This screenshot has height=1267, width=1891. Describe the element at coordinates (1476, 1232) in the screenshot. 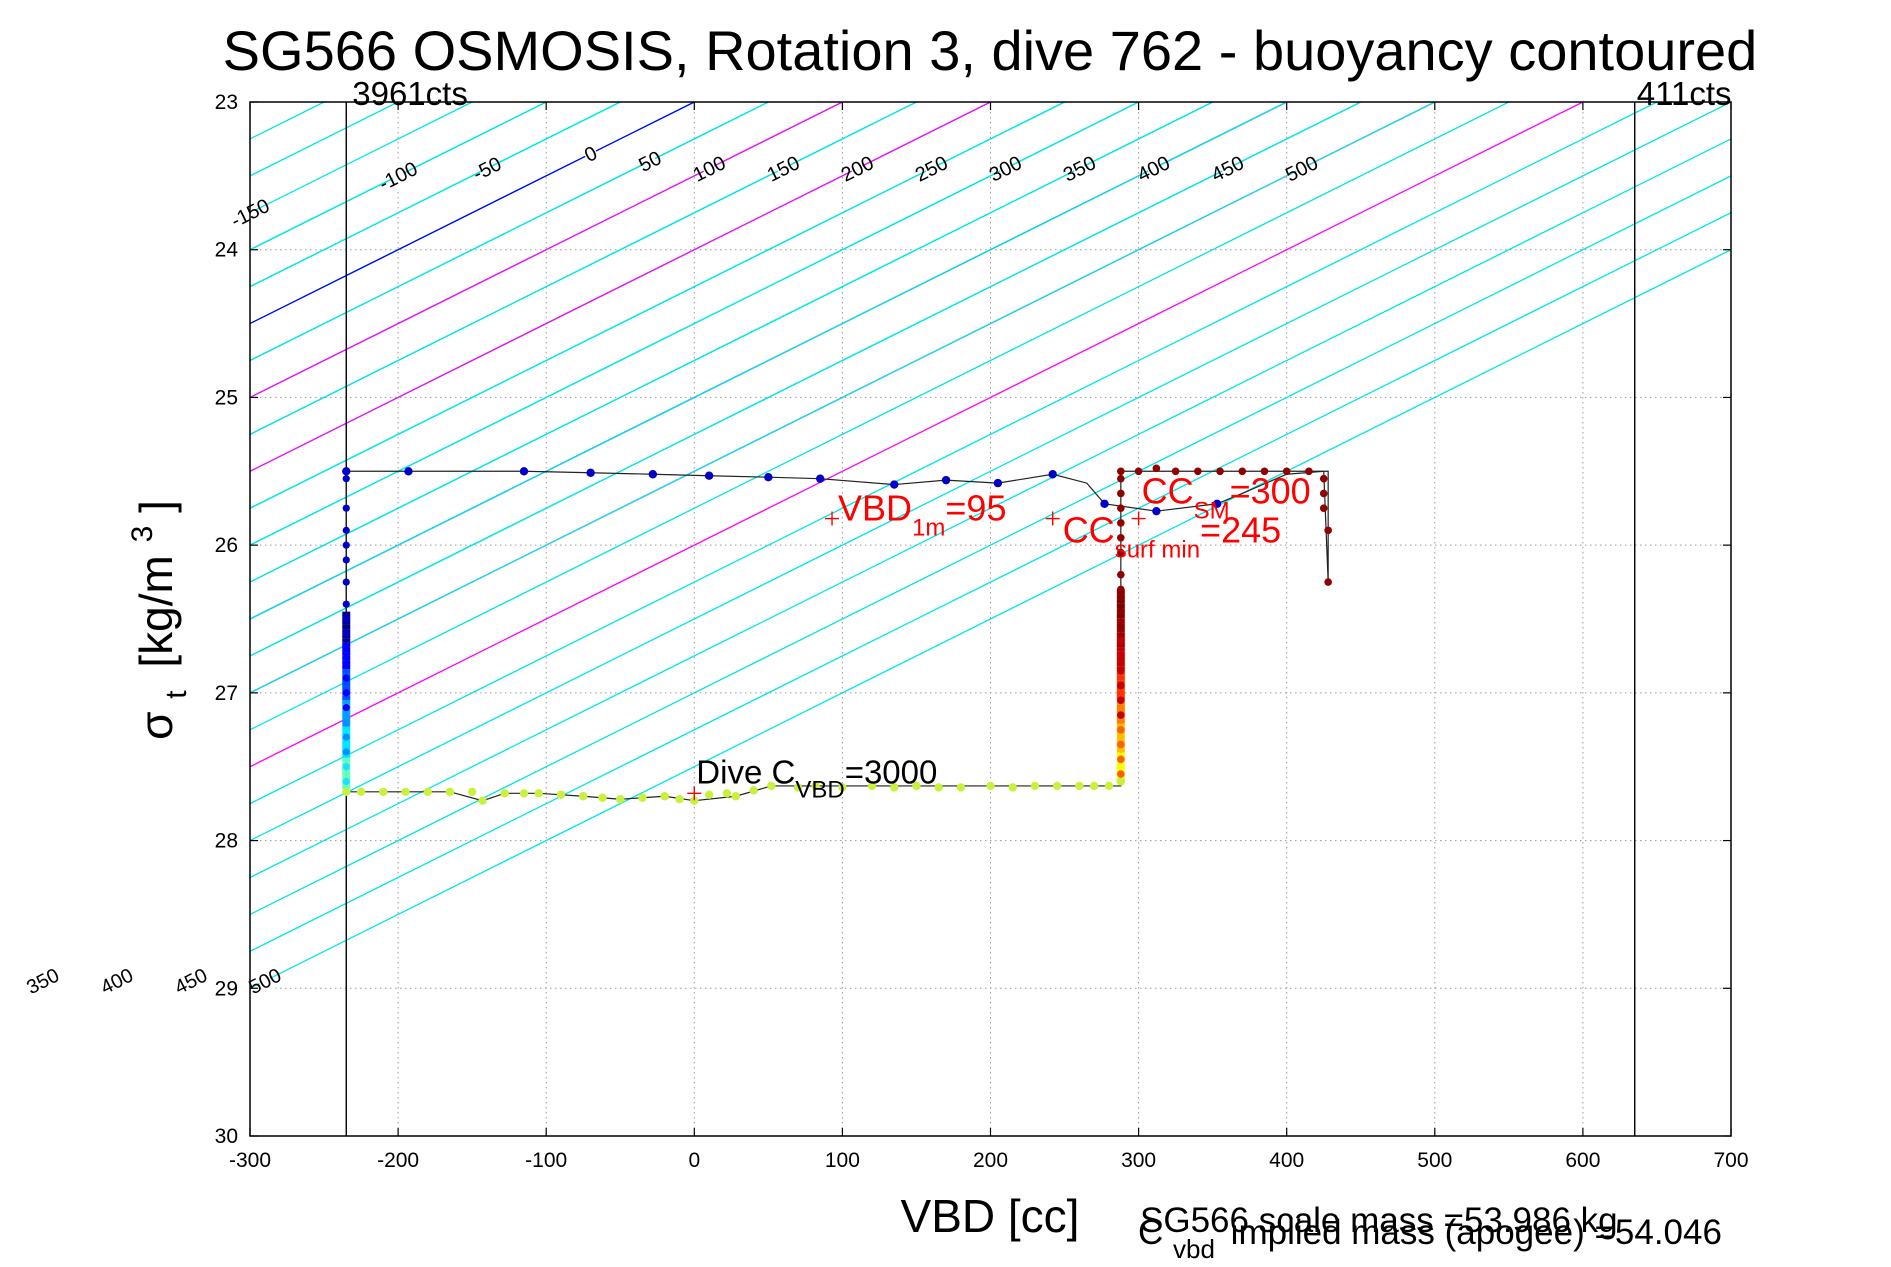

I see `implied-mass-label: implied mass (apogee) =54.046` at that location.